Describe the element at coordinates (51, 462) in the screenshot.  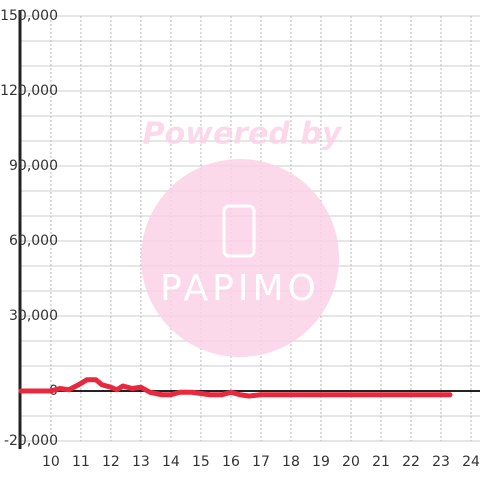
I see `x-tick-label: 10` at that location.